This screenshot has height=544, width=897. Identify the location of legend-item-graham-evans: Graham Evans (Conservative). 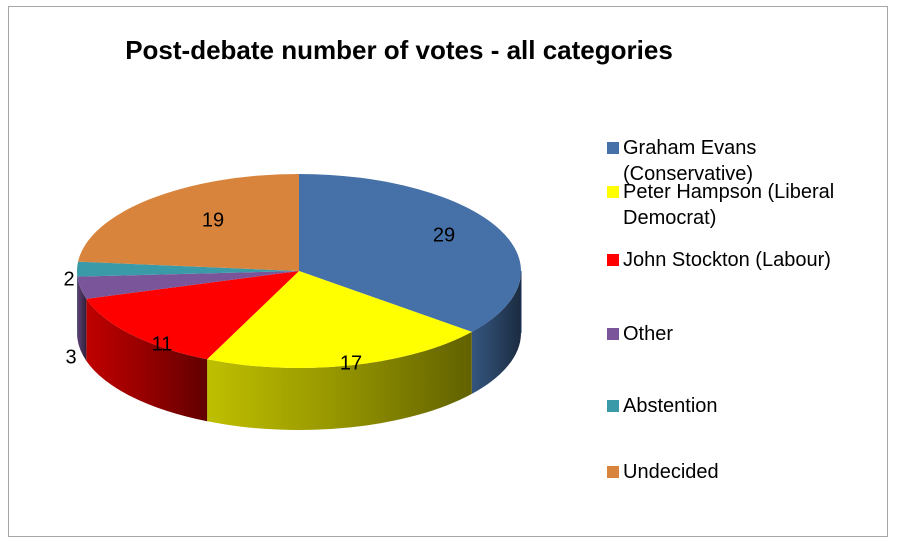
(748, 161).